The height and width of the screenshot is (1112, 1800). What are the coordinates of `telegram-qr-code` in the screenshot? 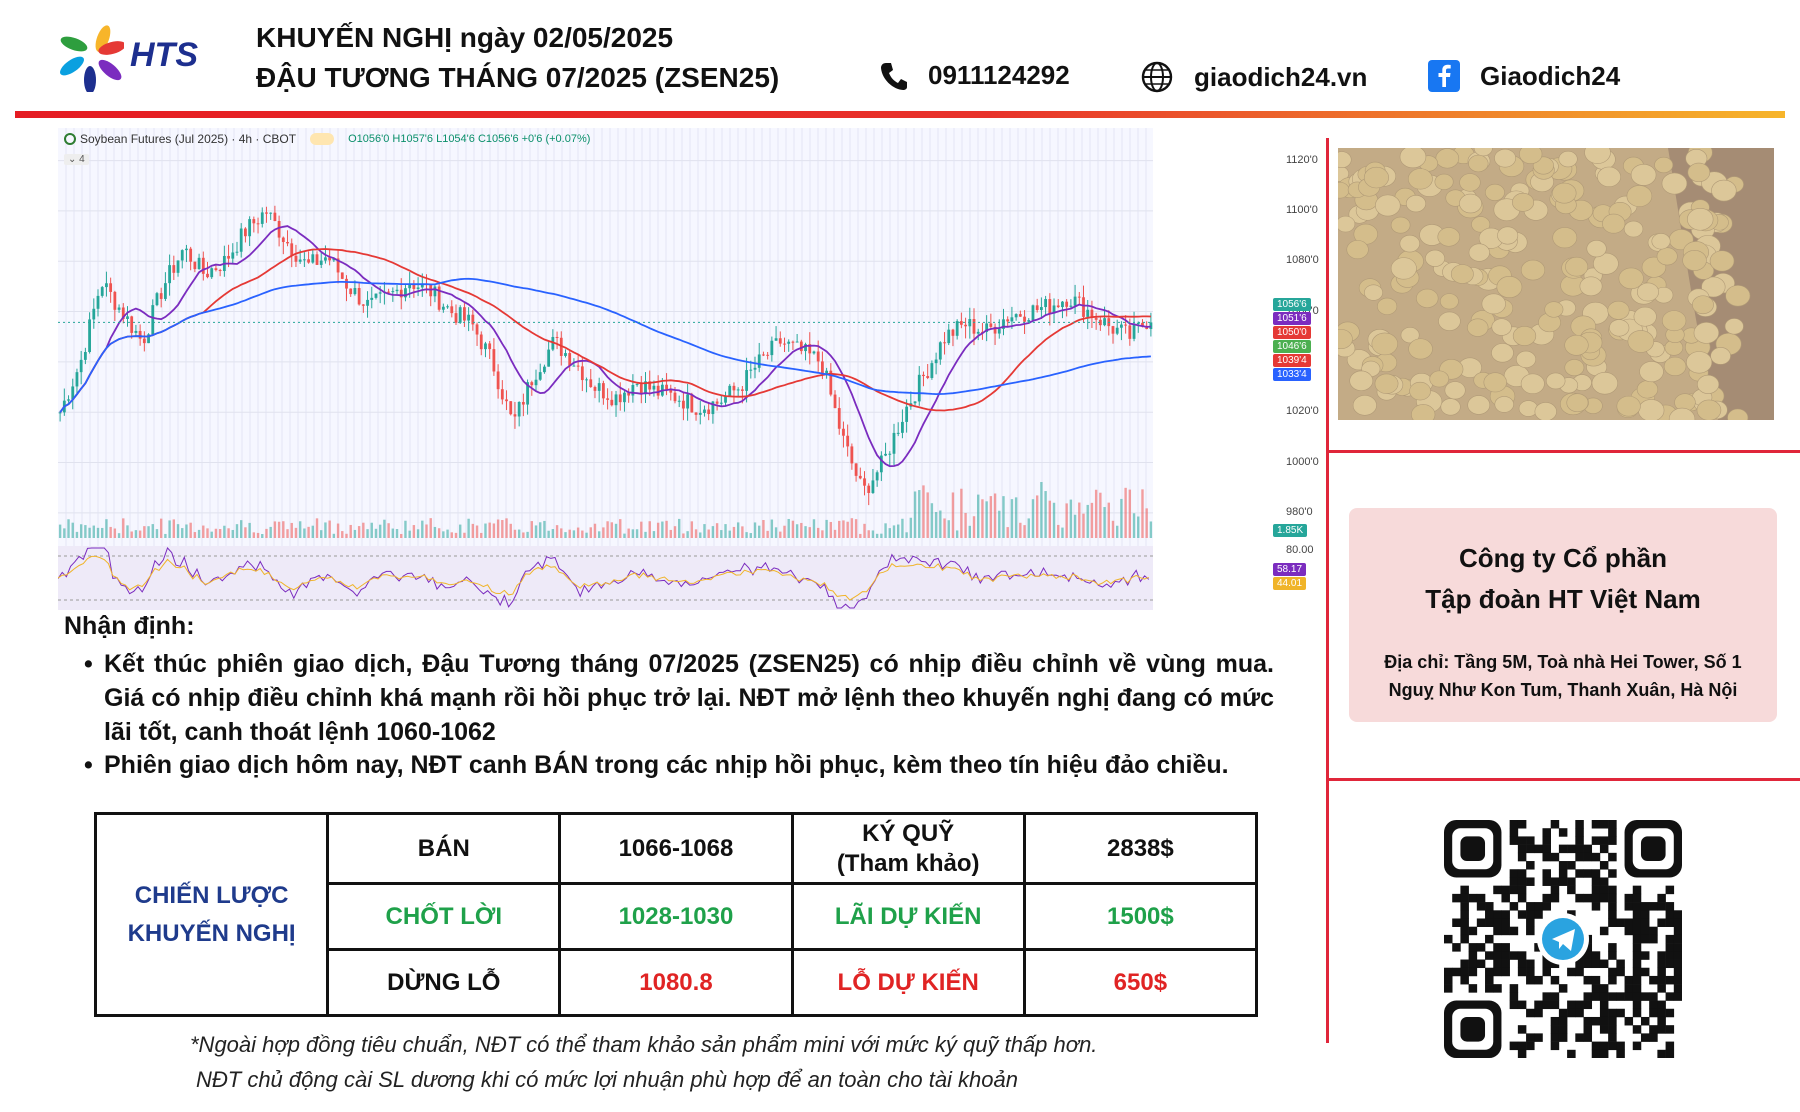 It's located at (1563, 939).